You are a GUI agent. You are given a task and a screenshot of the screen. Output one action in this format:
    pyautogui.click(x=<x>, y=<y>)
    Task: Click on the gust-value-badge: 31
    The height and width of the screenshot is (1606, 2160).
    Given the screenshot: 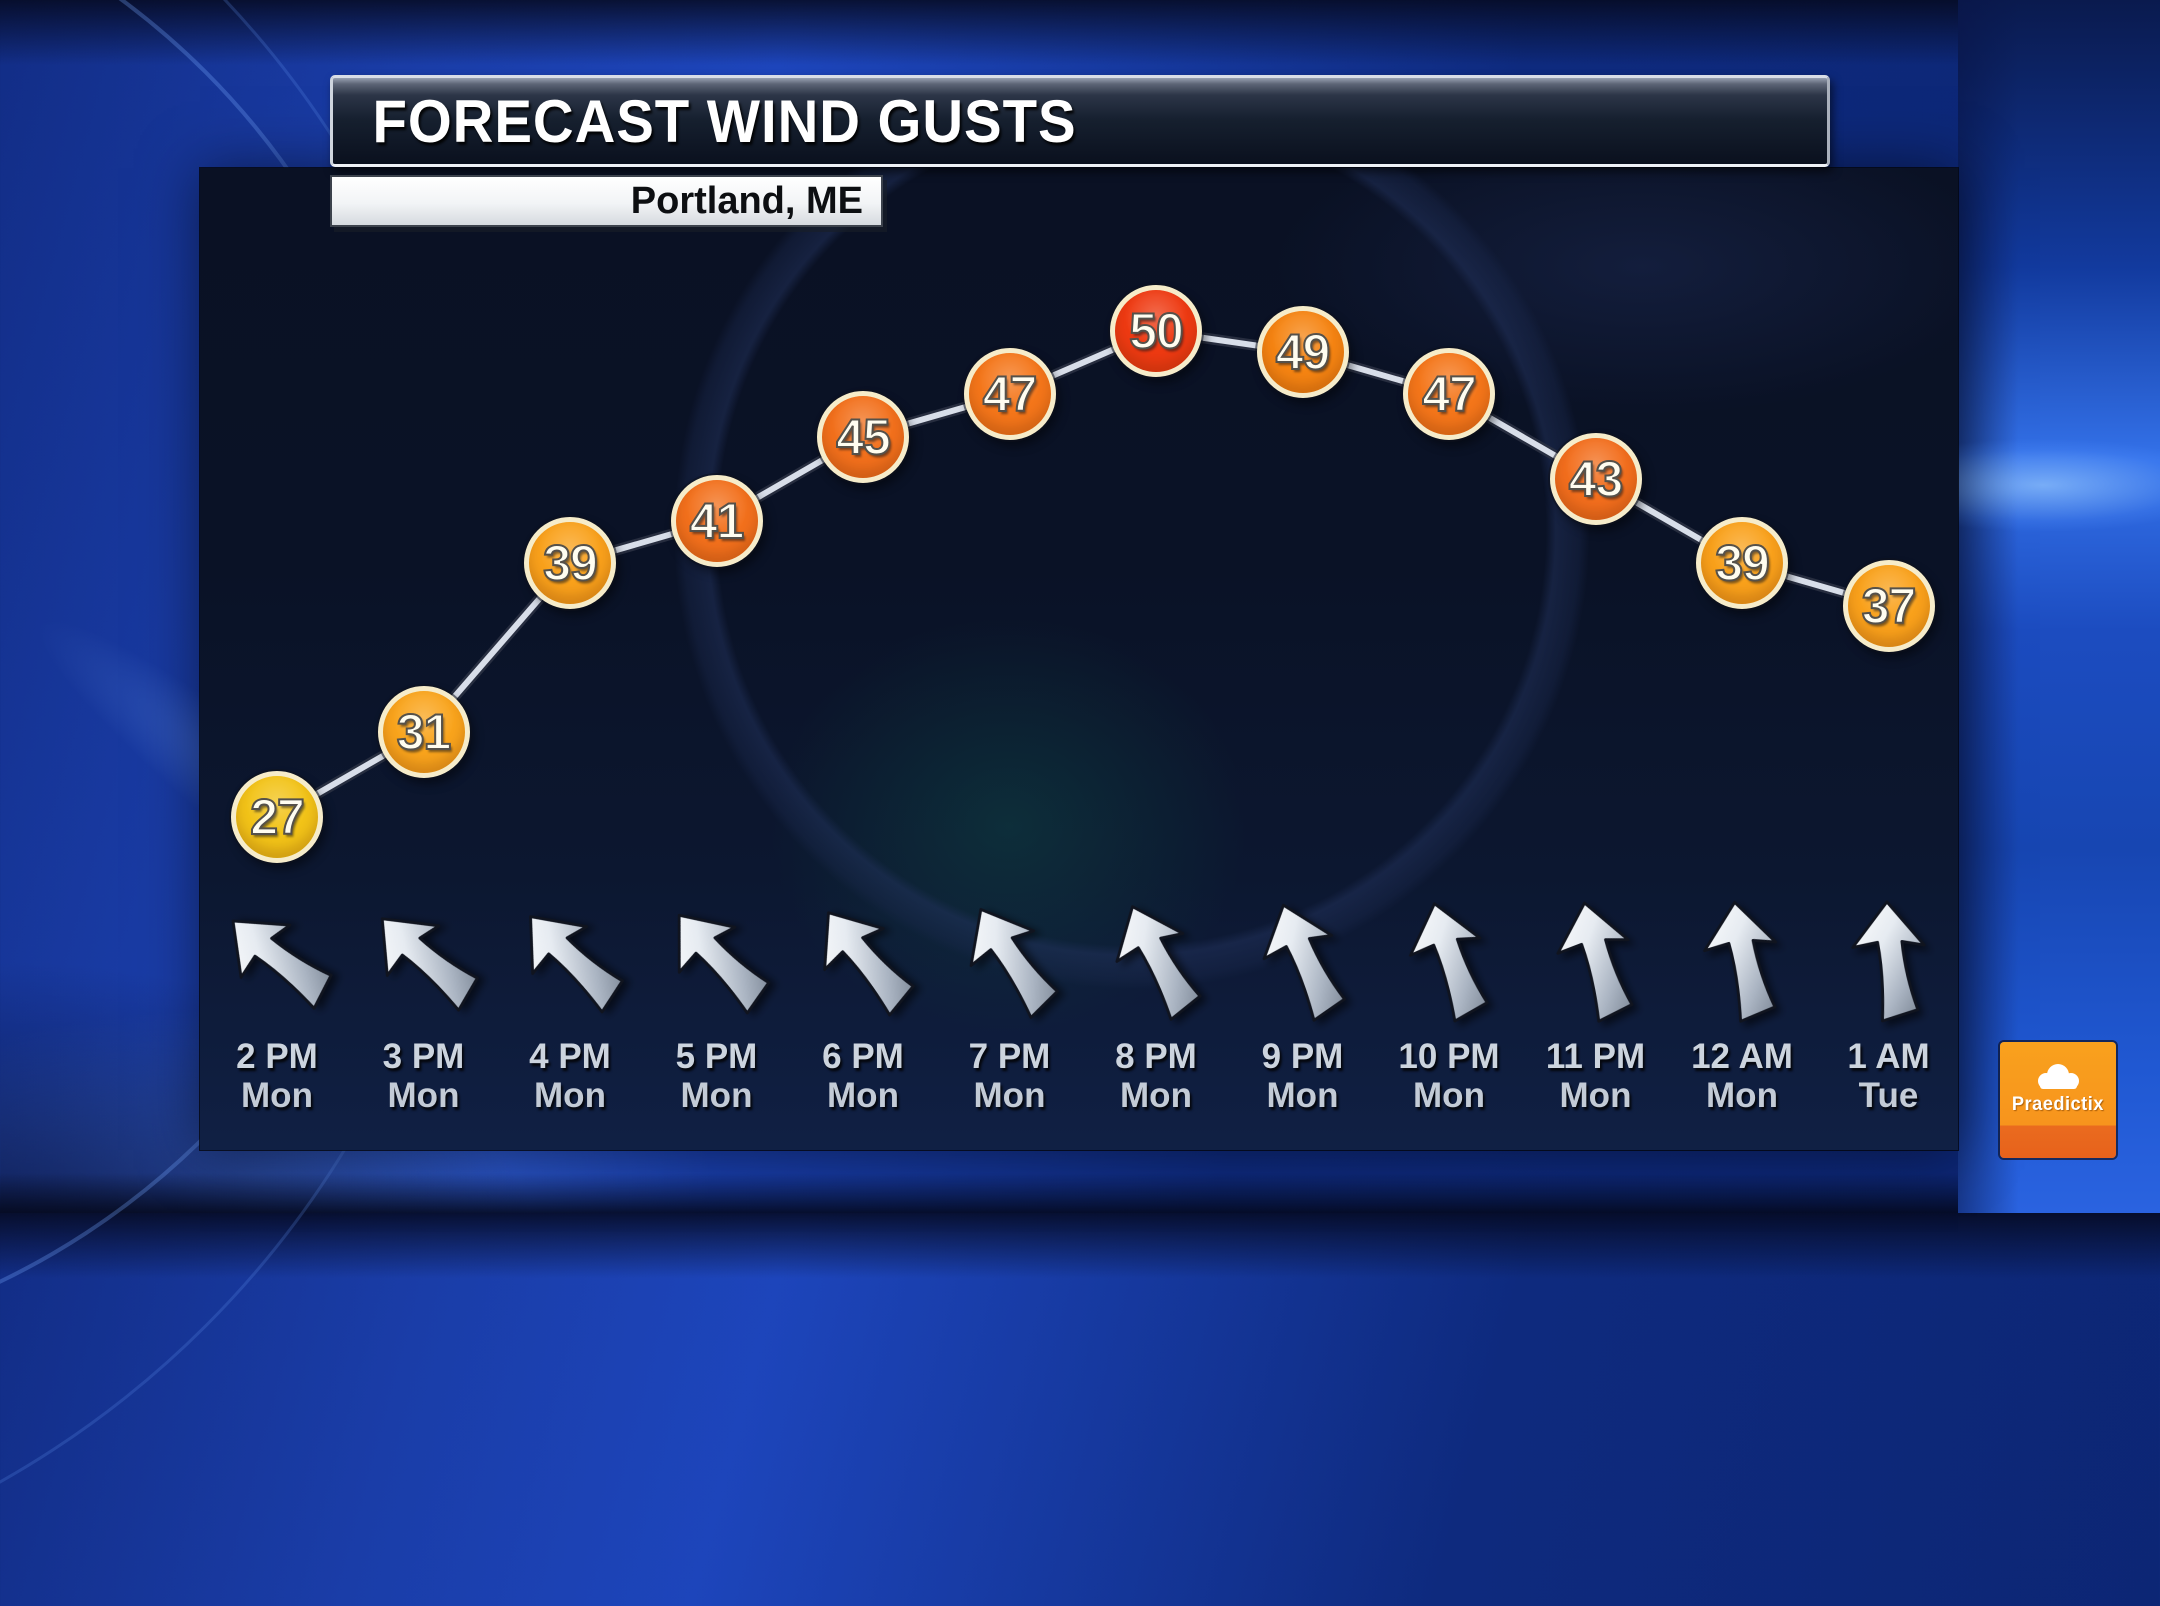 What is the action you would take?
    pyautogui.click(x=423, y=732)
    